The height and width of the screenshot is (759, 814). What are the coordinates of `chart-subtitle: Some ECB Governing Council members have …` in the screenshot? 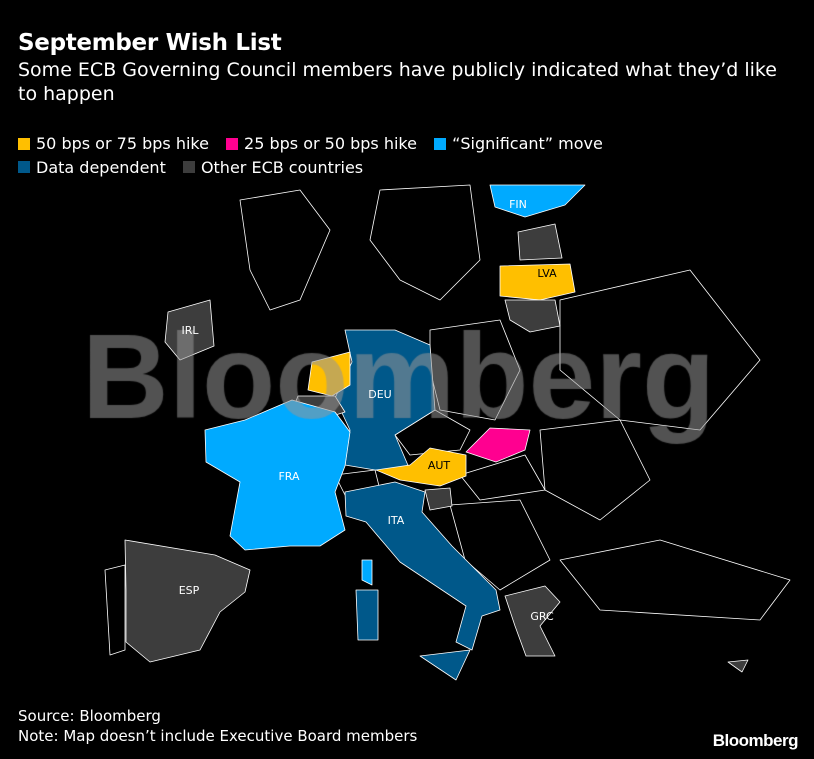 It's located at (397, 82).